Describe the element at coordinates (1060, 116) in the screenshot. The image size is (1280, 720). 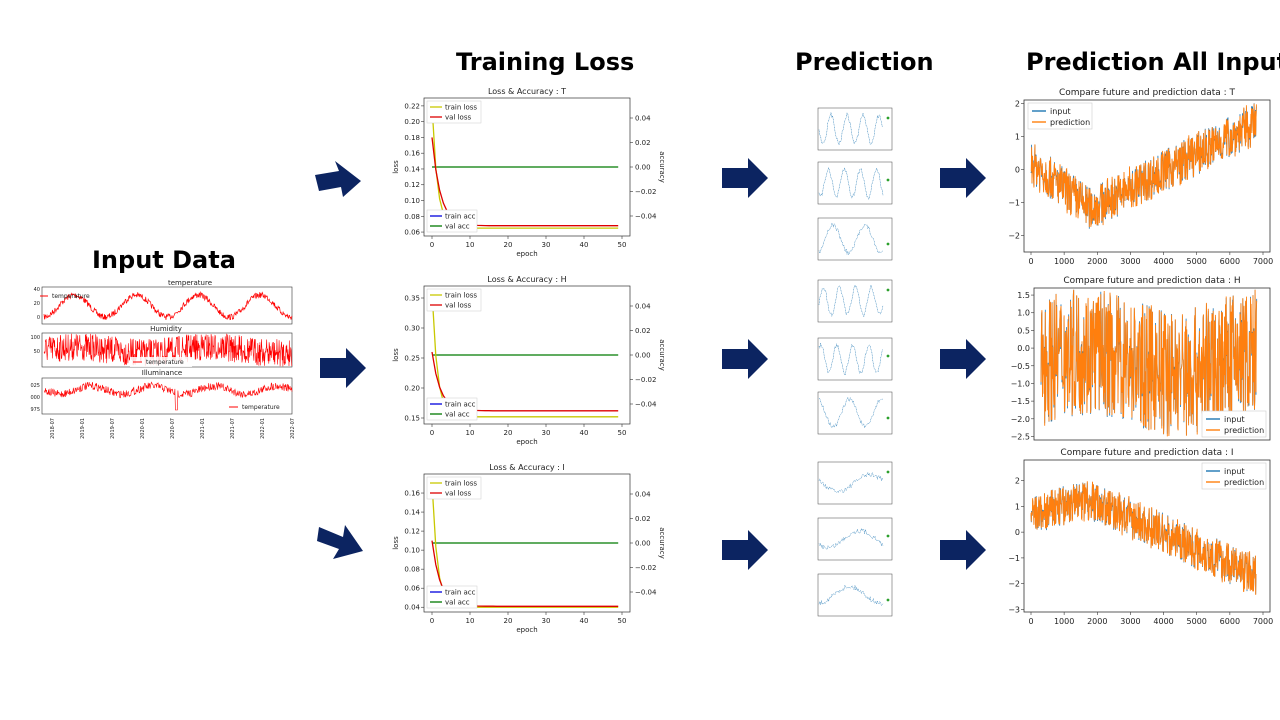
I see `legend` at that location.